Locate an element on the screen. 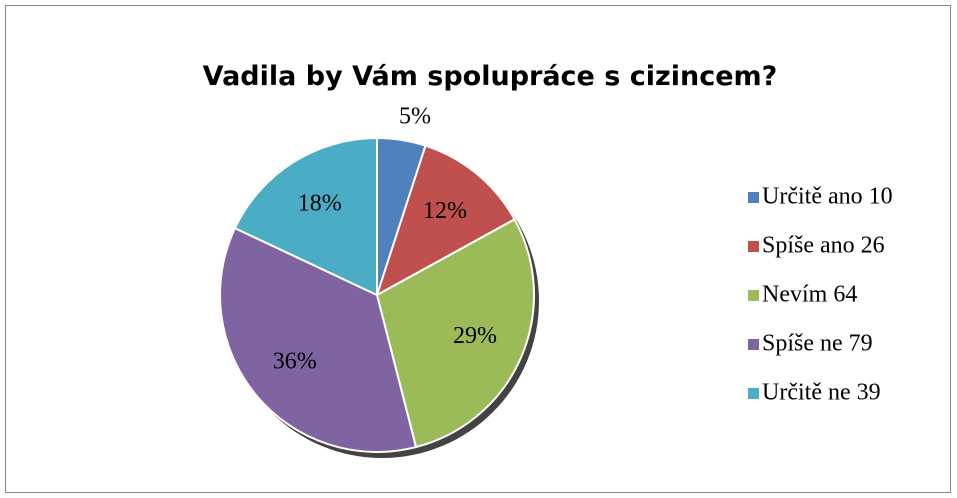  legend-label: Spíše ano 26 is located at coordinates (823, 246).